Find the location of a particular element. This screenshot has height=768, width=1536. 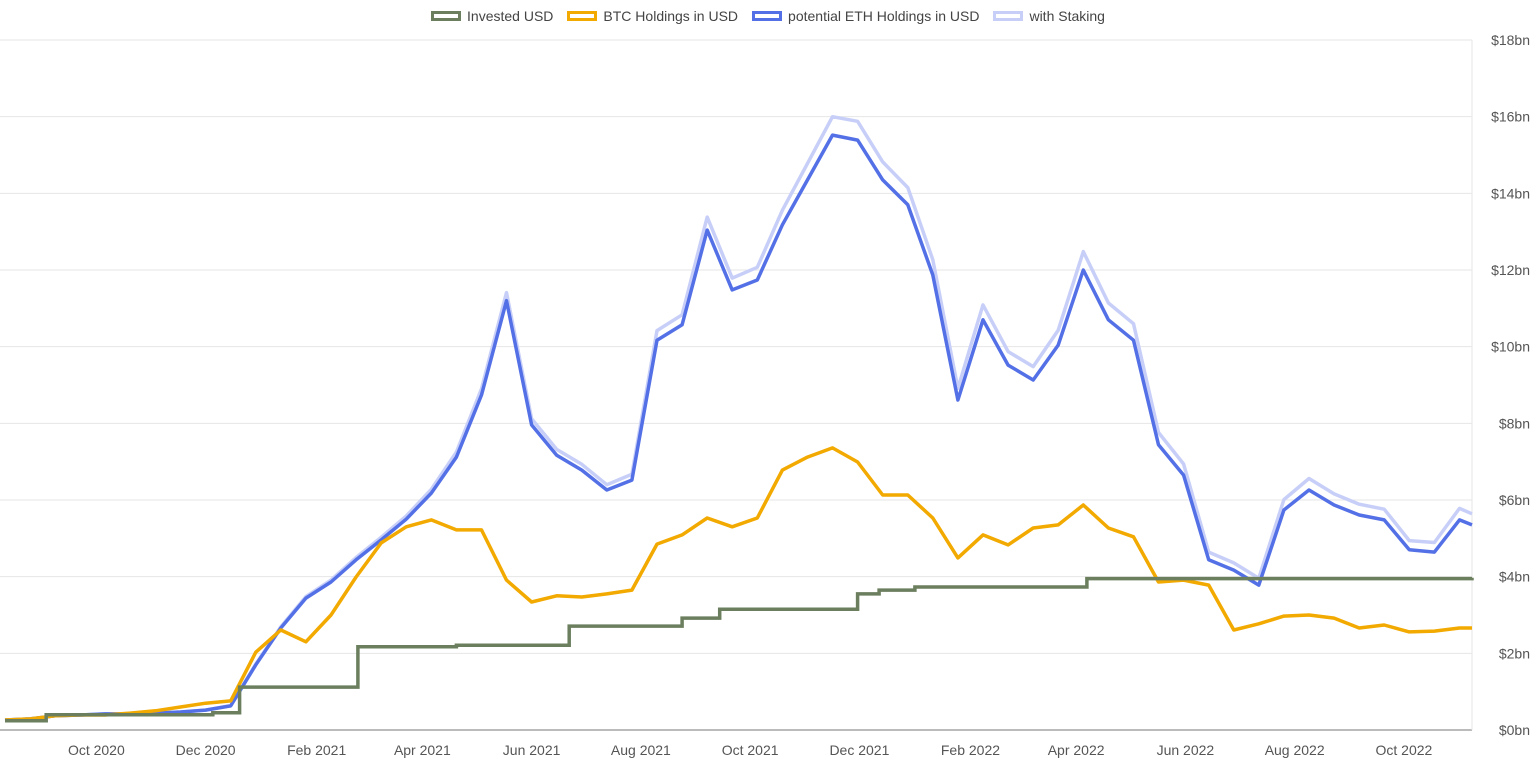

y-tick-label: $12bn is located at coordinates (1510, 270).